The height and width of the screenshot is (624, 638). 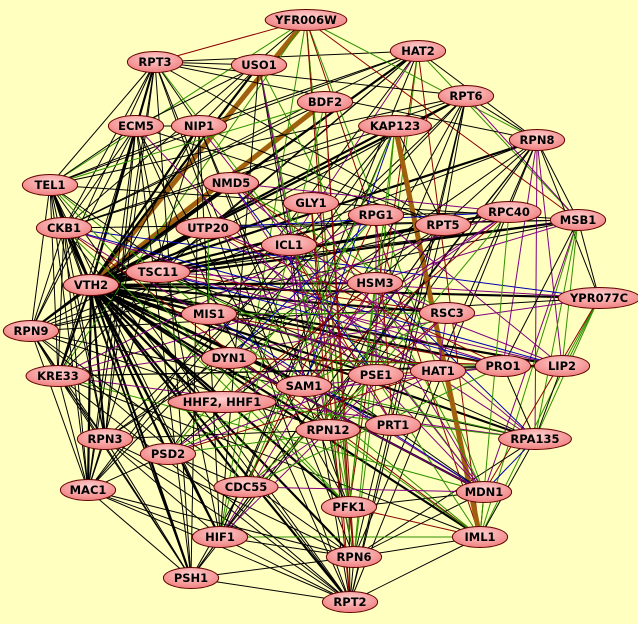 I want to click on node-rpn6: RPN6, so click(x=354, y=557).